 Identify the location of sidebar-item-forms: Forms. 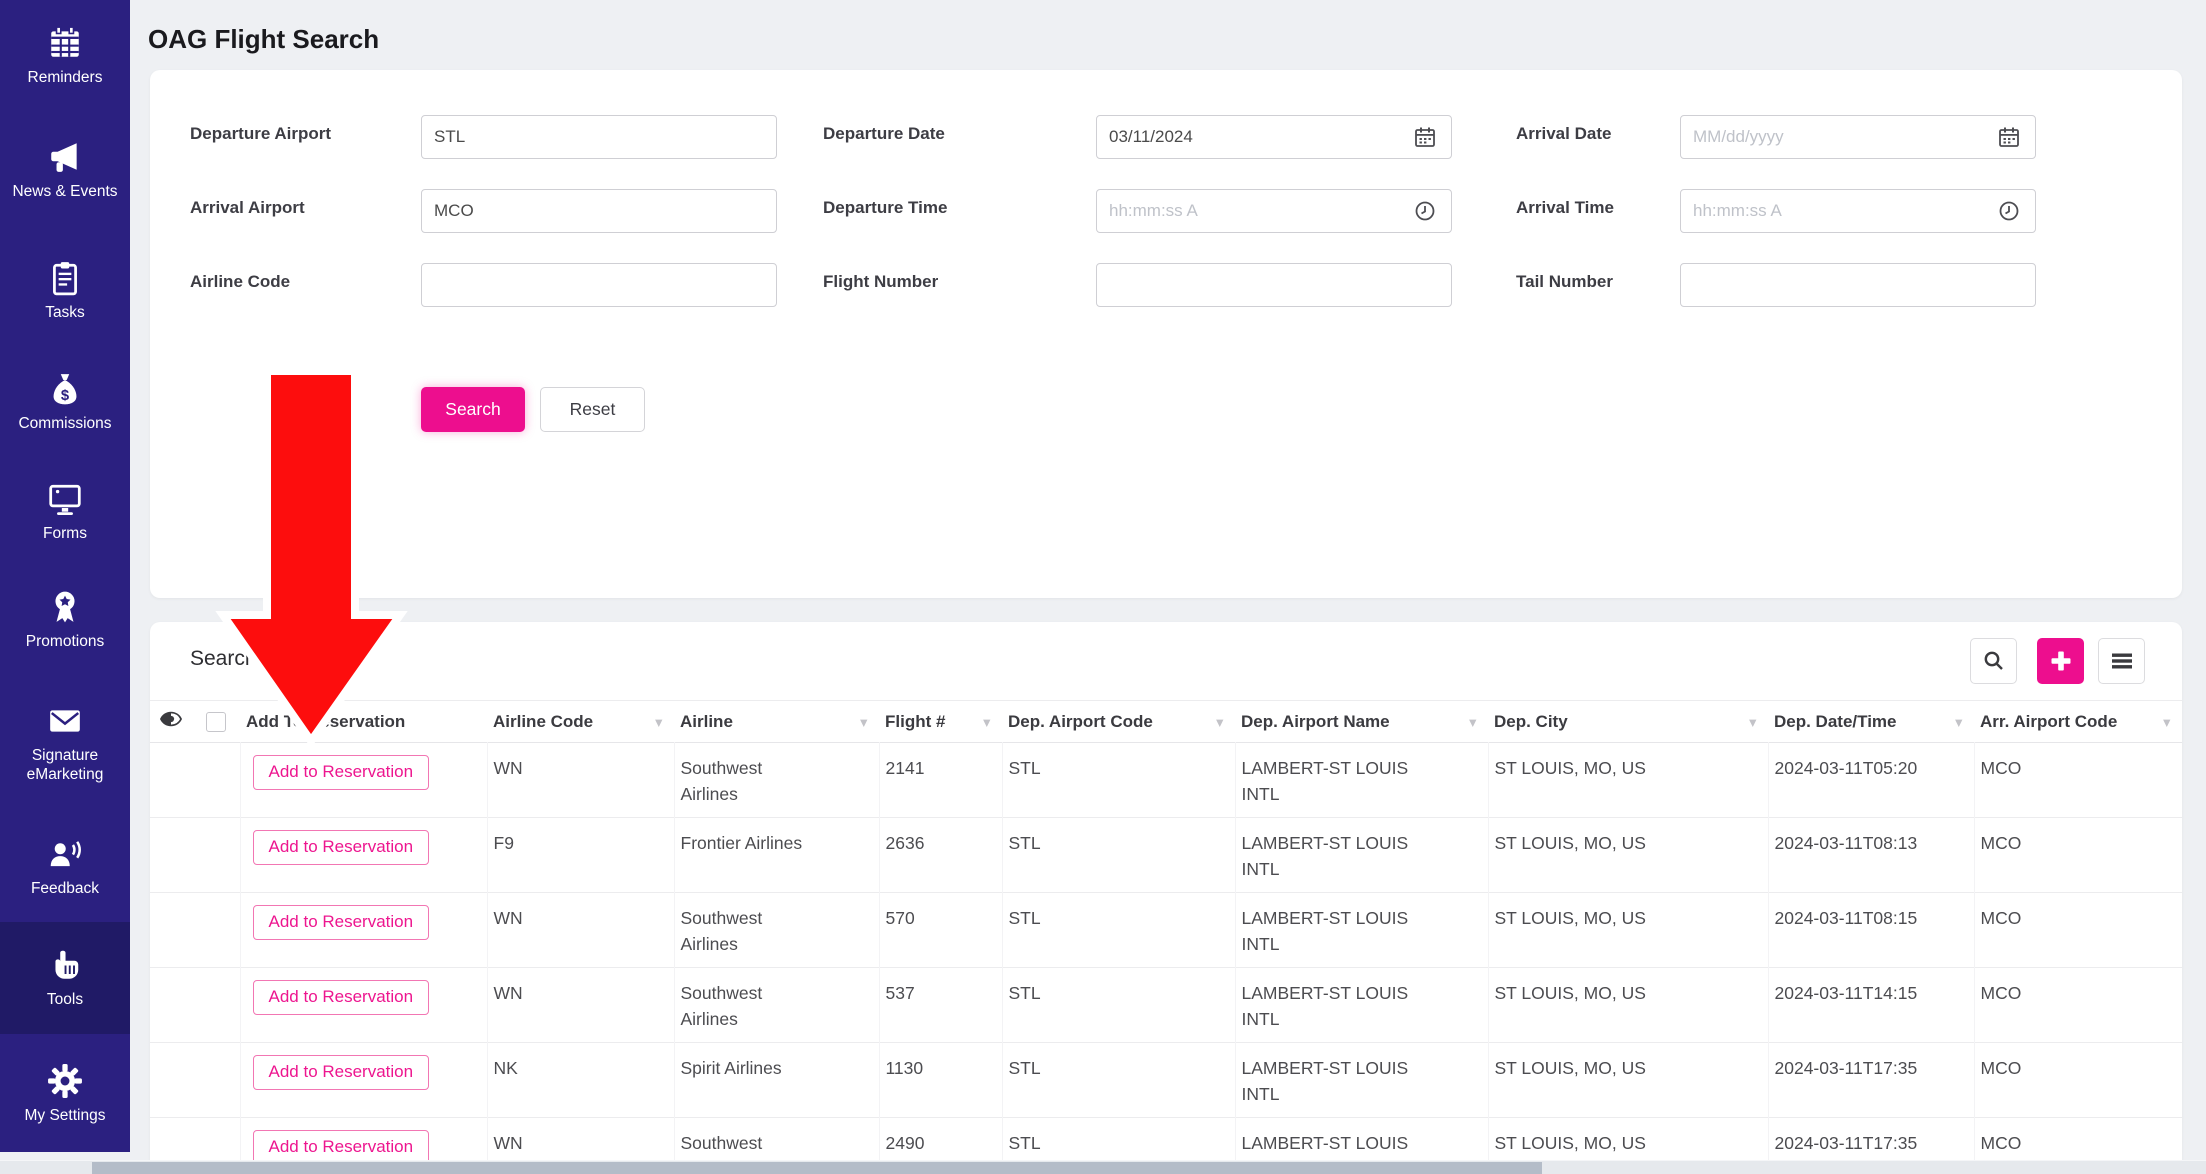
(65, 512).